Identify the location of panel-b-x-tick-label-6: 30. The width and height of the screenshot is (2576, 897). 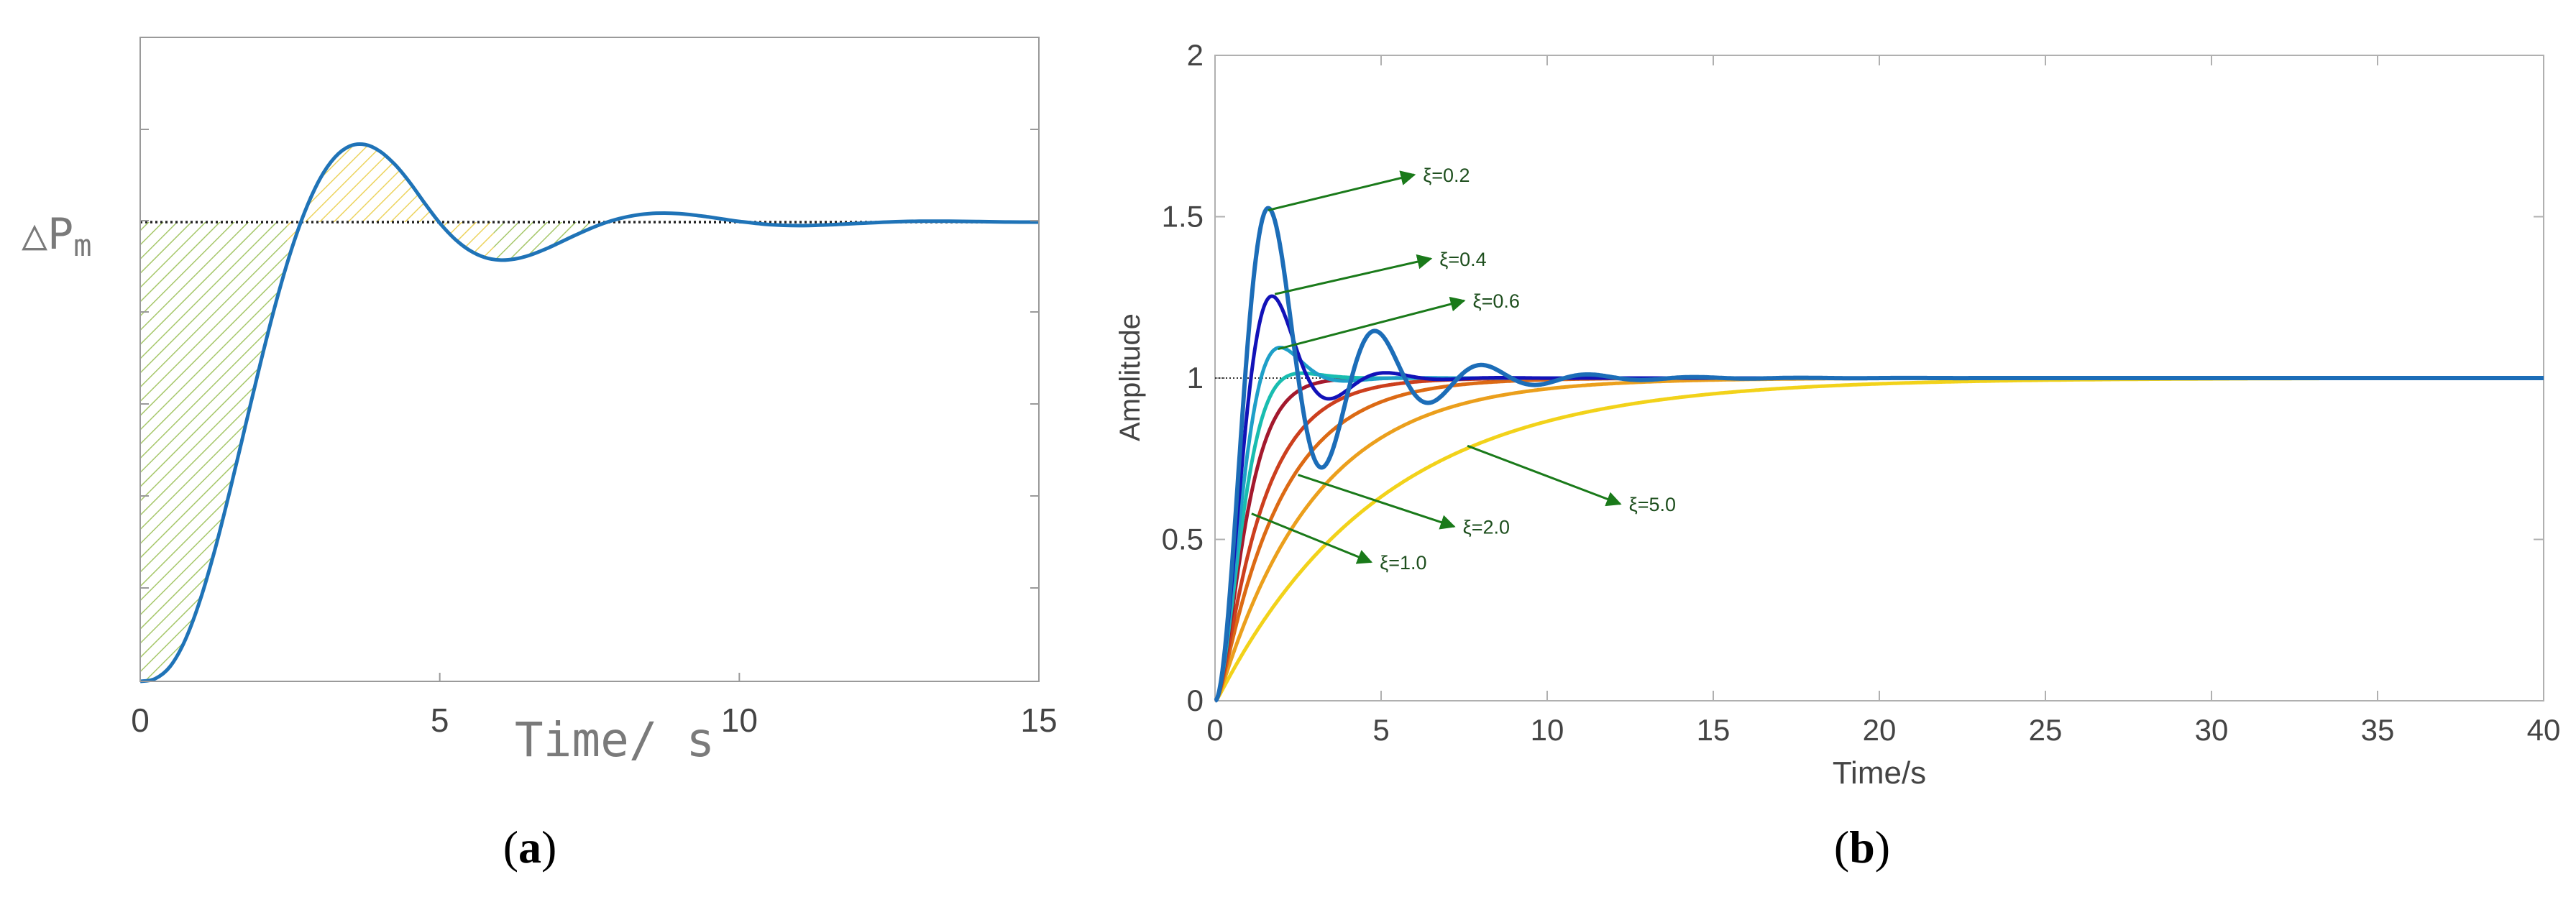
(2212, 730).